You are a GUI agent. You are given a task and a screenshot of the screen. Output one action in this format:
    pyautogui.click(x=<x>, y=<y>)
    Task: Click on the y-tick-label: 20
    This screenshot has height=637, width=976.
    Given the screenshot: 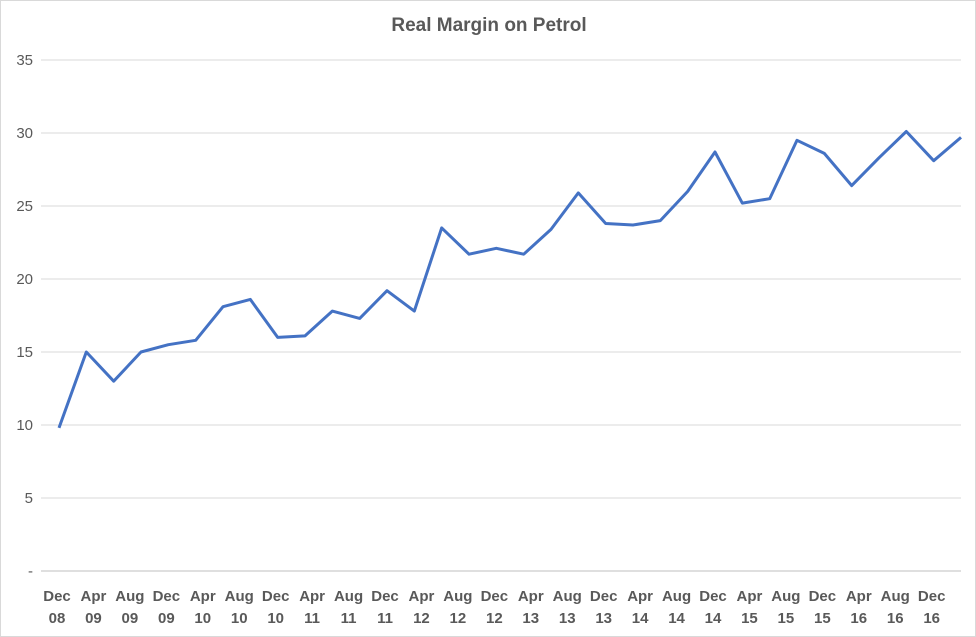 What is the action you would take?
    pyautogui.click(x=24, y=279)
    